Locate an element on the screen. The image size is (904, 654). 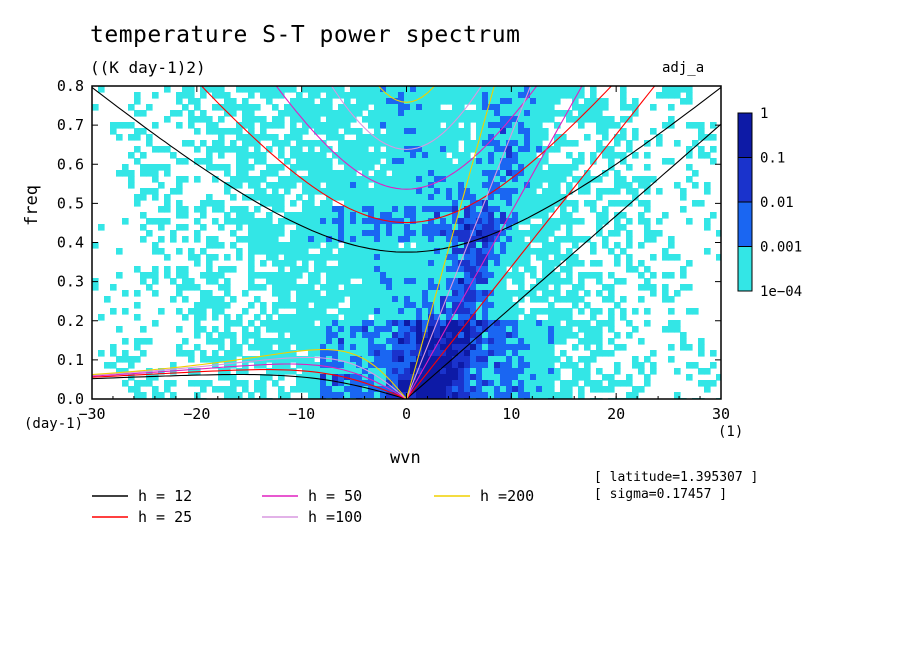
sigma-annotation: [ sigma=0.17457 ] is located at coordinates (661, 494).